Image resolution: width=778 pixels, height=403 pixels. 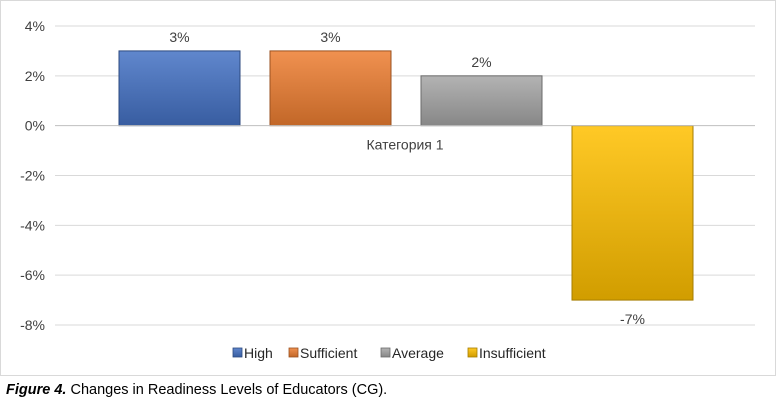 What do you see at coordinates (330, 37) in the screenshot?
I see `data-label-sufficient: 3%` at bounding box center [330, 37].